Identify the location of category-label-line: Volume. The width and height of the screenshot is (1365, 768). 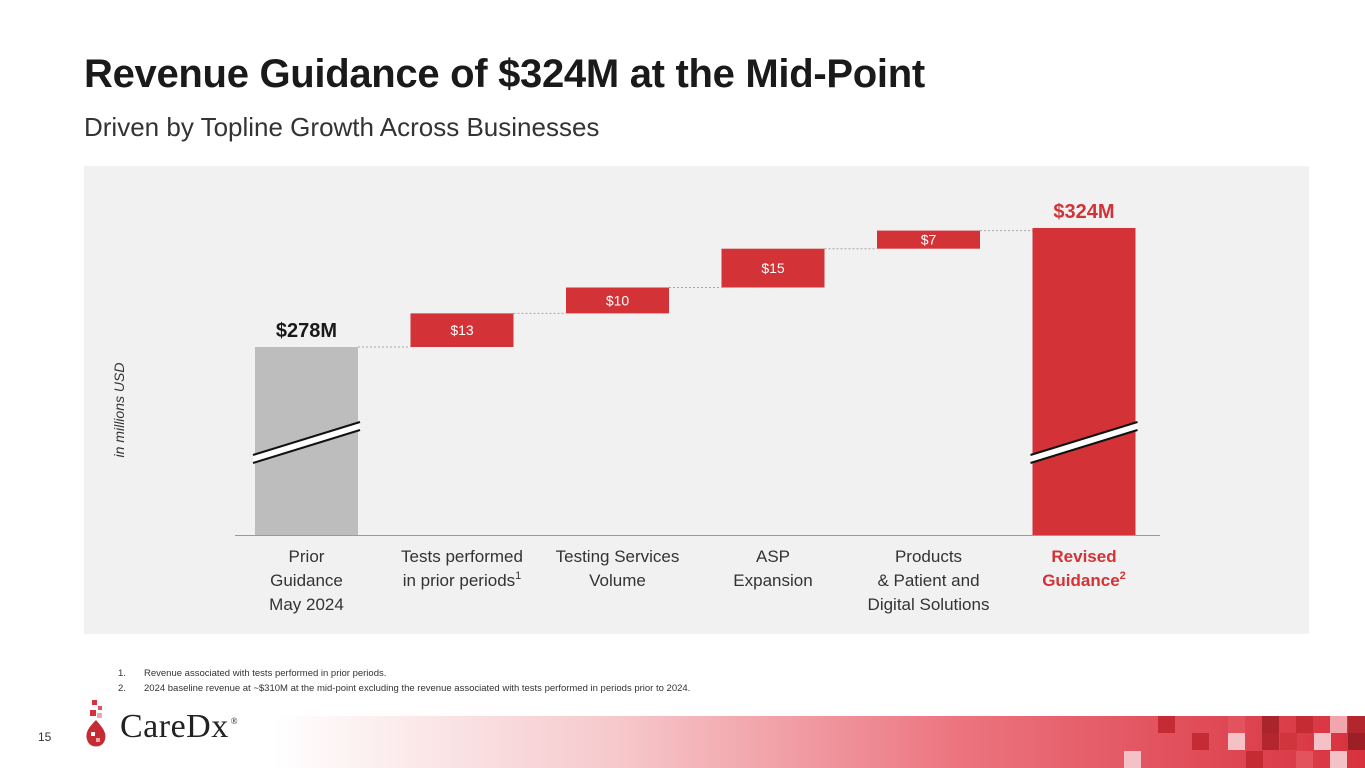
(617, 580).